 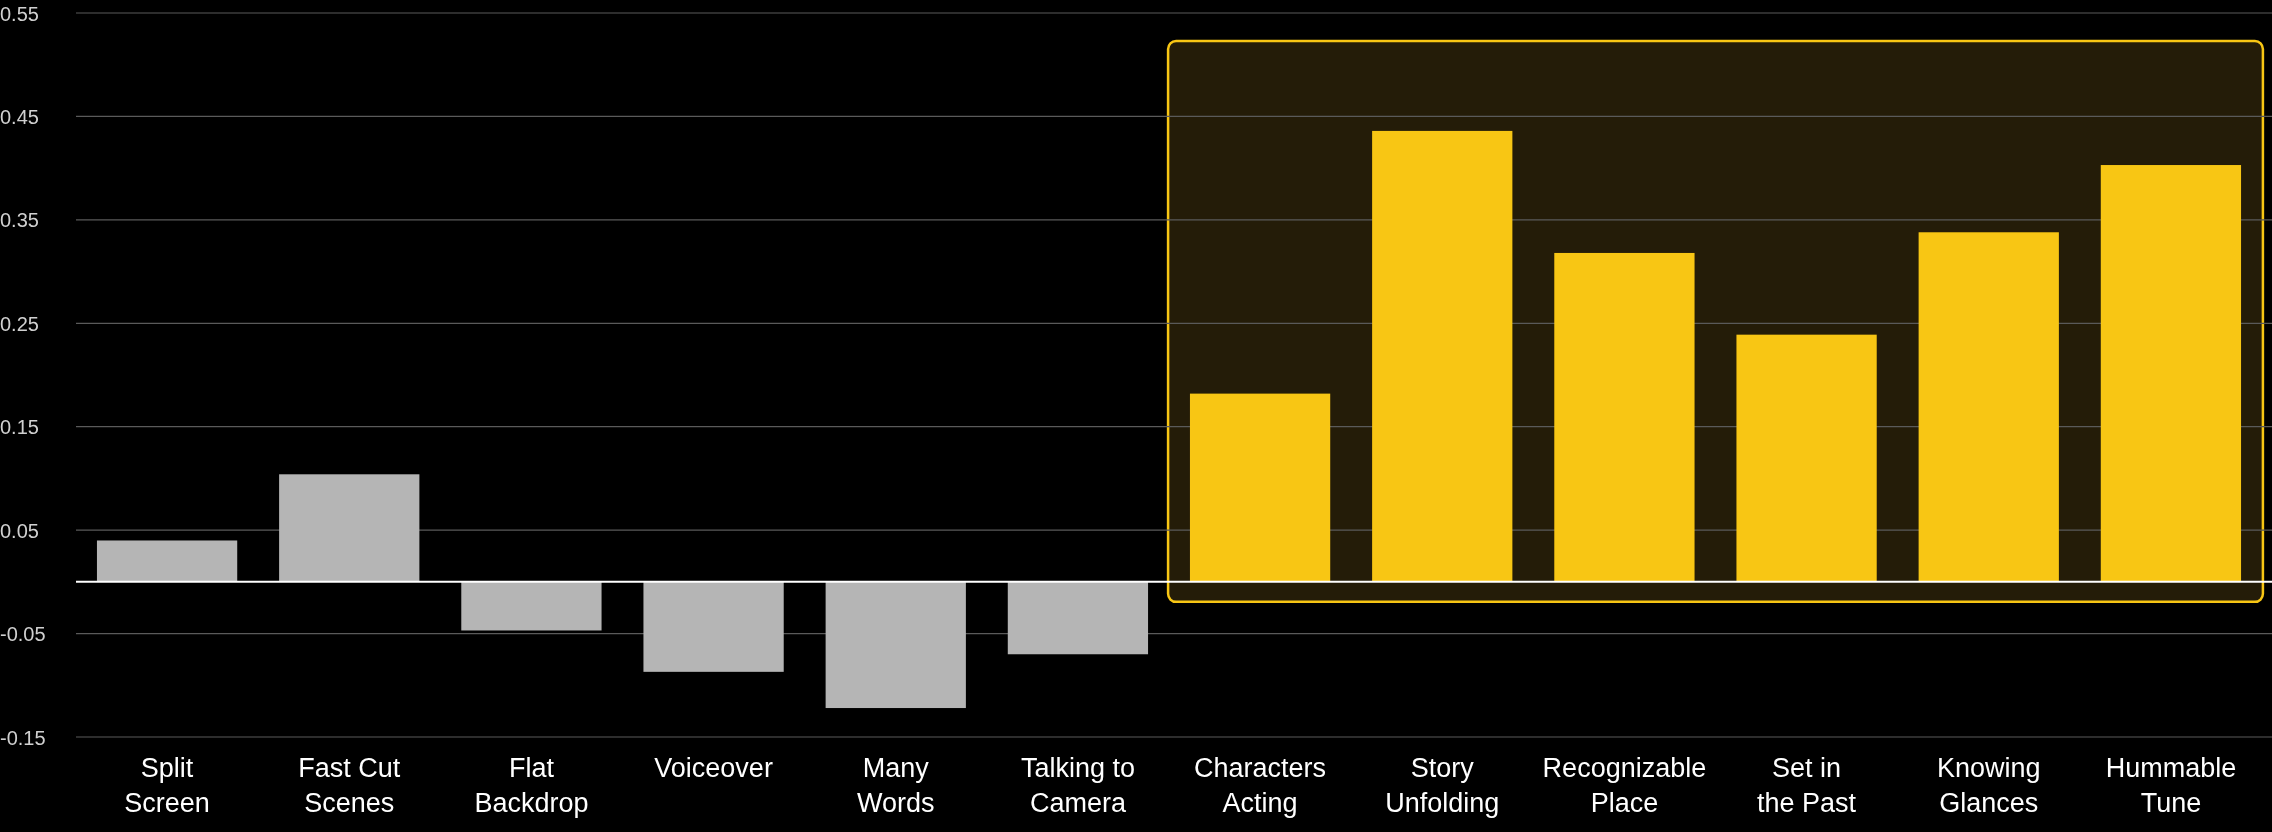 What do you see at coordinates (1807, 785) in the screenshot?
I see `x-tick-label: Set in the Past` at bounding box center [1807, 785].